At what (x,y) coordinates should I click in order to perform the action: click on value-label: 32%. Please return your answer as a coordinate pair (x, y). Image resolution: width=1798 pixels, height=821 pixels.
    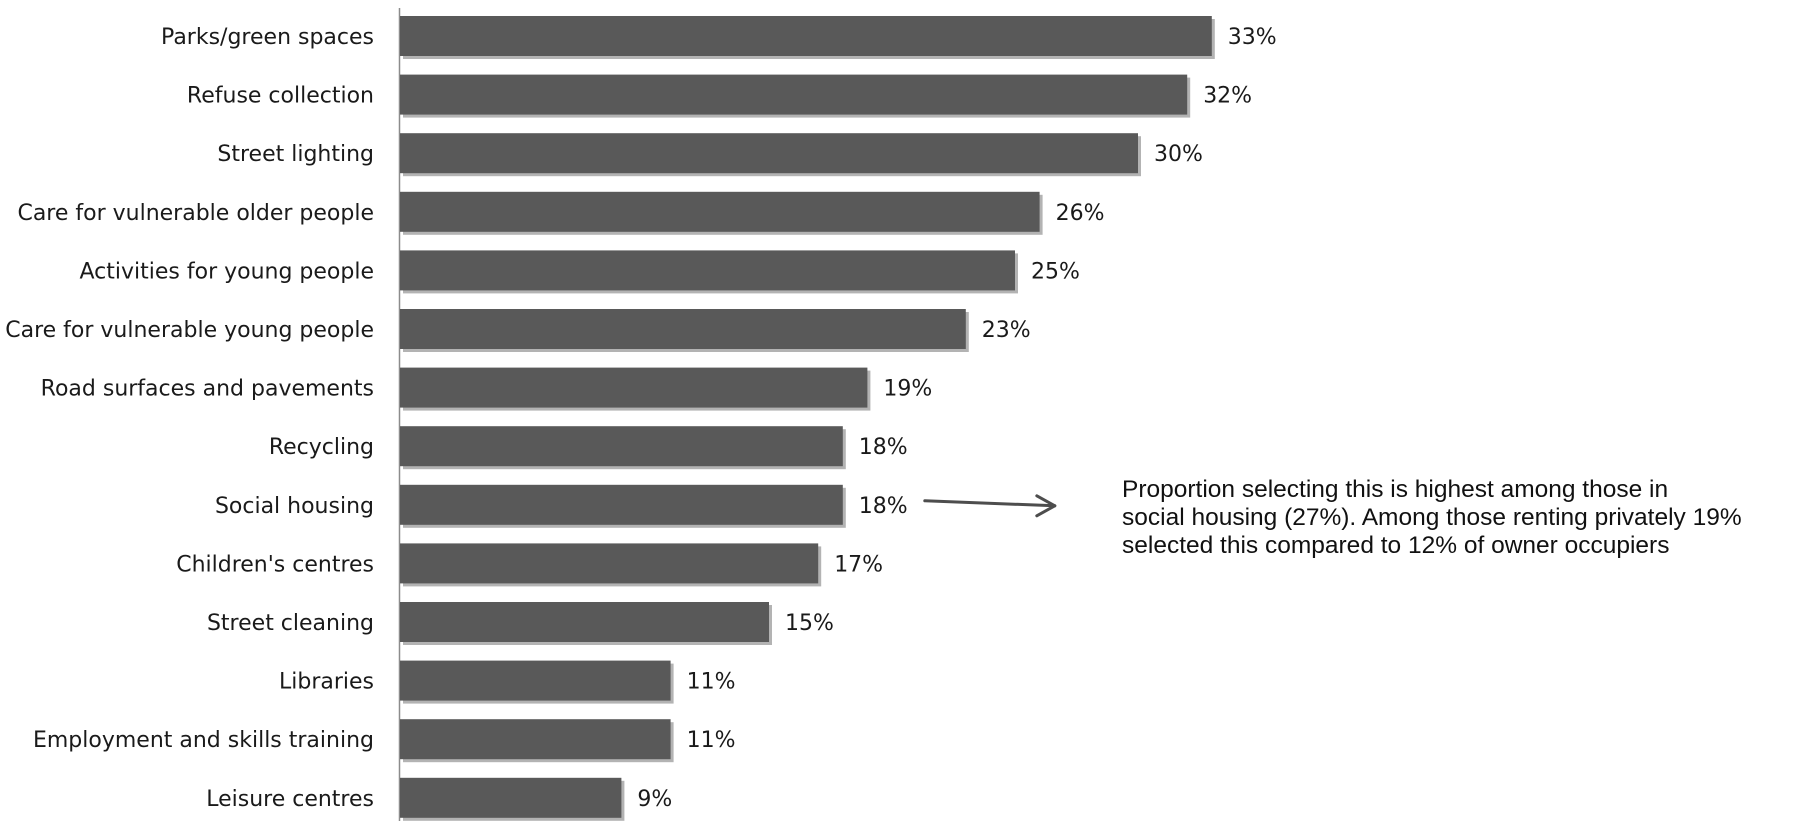
    Looking at the image, I should click on (1227, 96).